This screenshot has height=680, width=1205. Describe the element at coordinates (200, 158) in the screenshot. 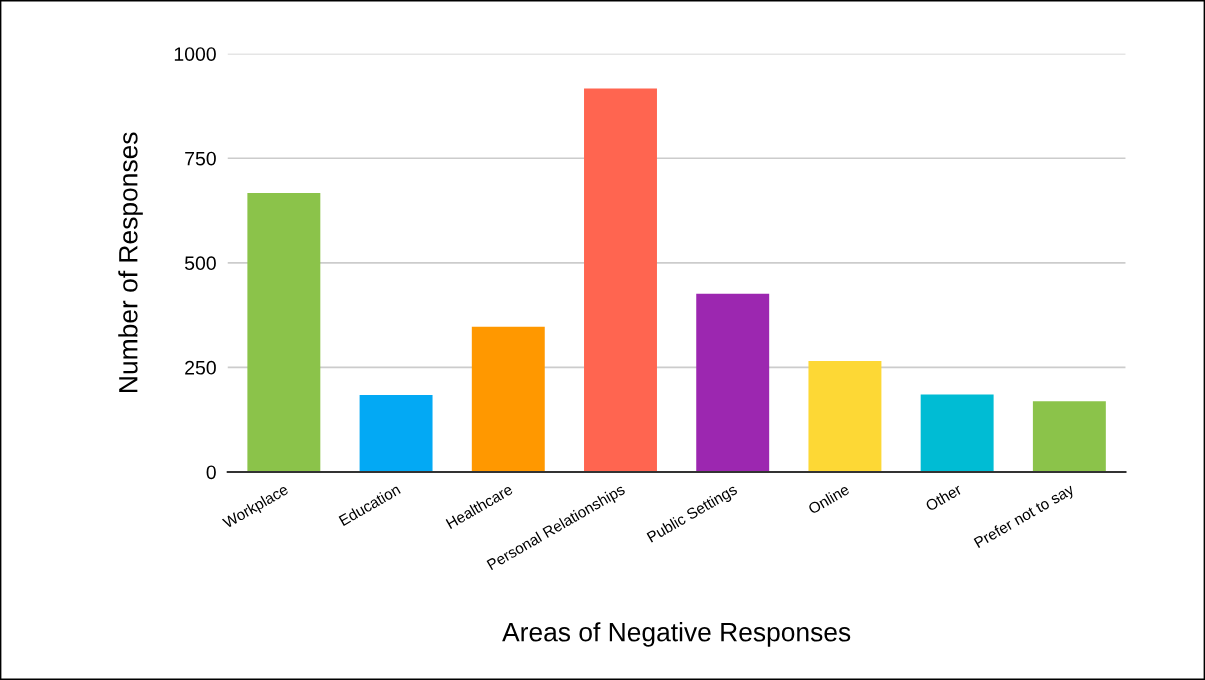

I see `y-tick-label: 750` at that location.